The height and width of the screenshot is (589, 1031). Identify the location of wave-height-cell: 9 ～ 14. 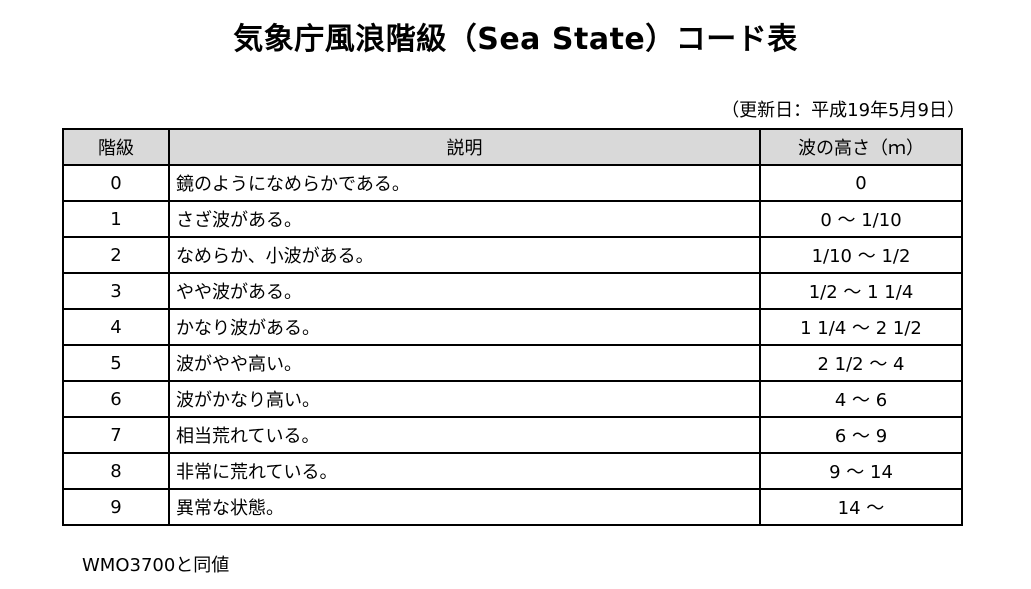
(861, 471).